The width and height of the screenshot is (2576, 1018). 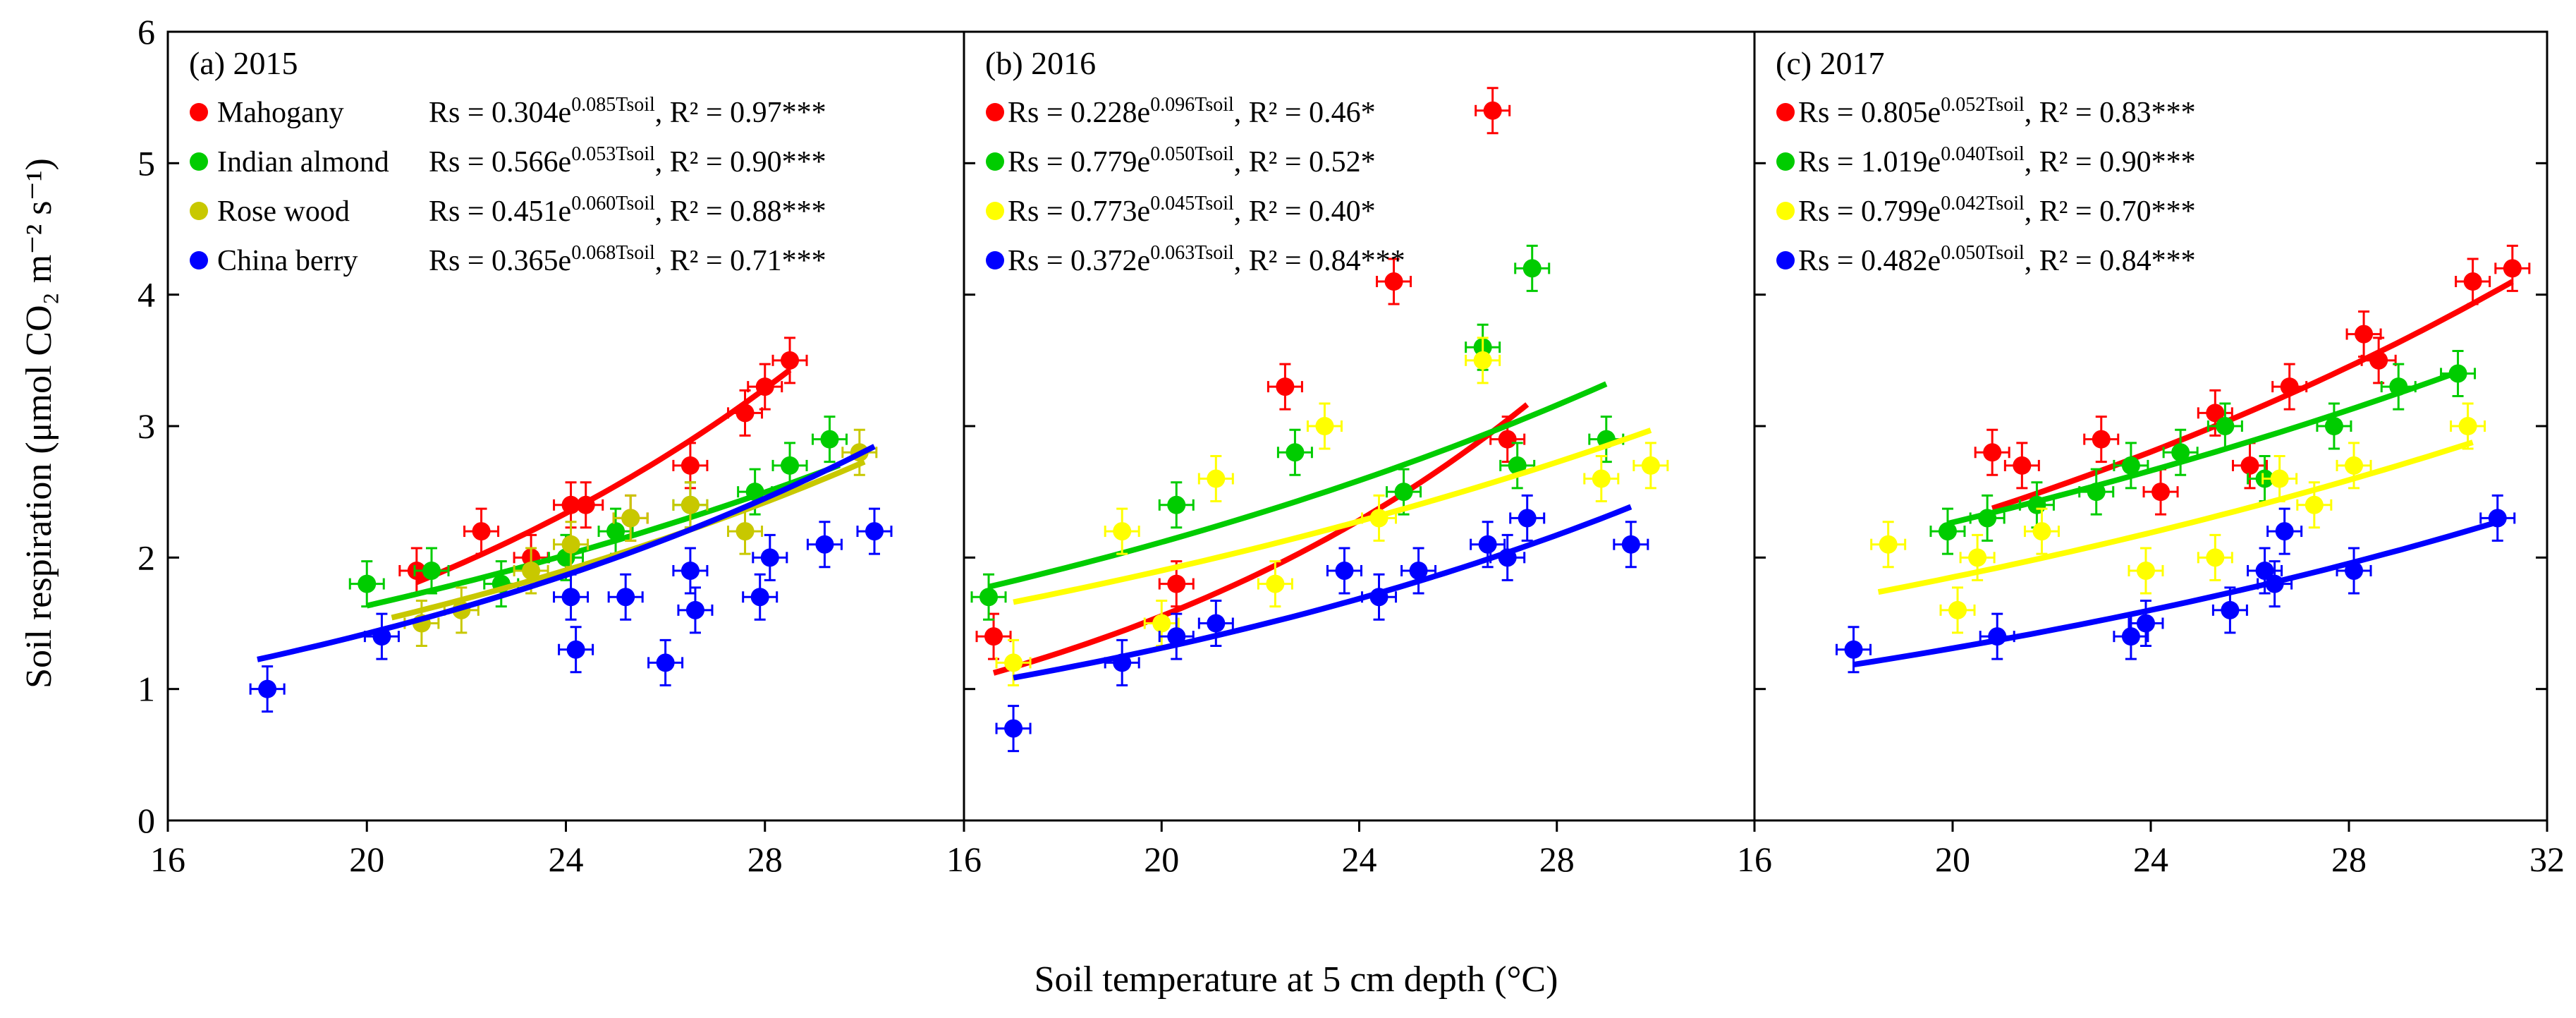 What do you see at coordinates (1296, 979) in the screenshot?
I see `x-axis-title: Soil temperature at 5 cm depth (°C)` at bounding box center [1296, 979].